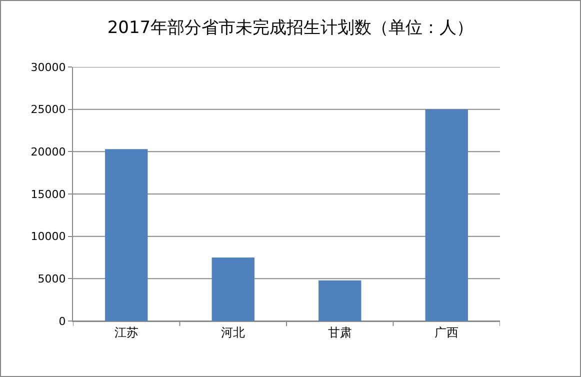 The image size is (581, 377). I want to click on chart-title: 2017年部分省市未完成招生计划数（单位：人）, so click(290, 28).